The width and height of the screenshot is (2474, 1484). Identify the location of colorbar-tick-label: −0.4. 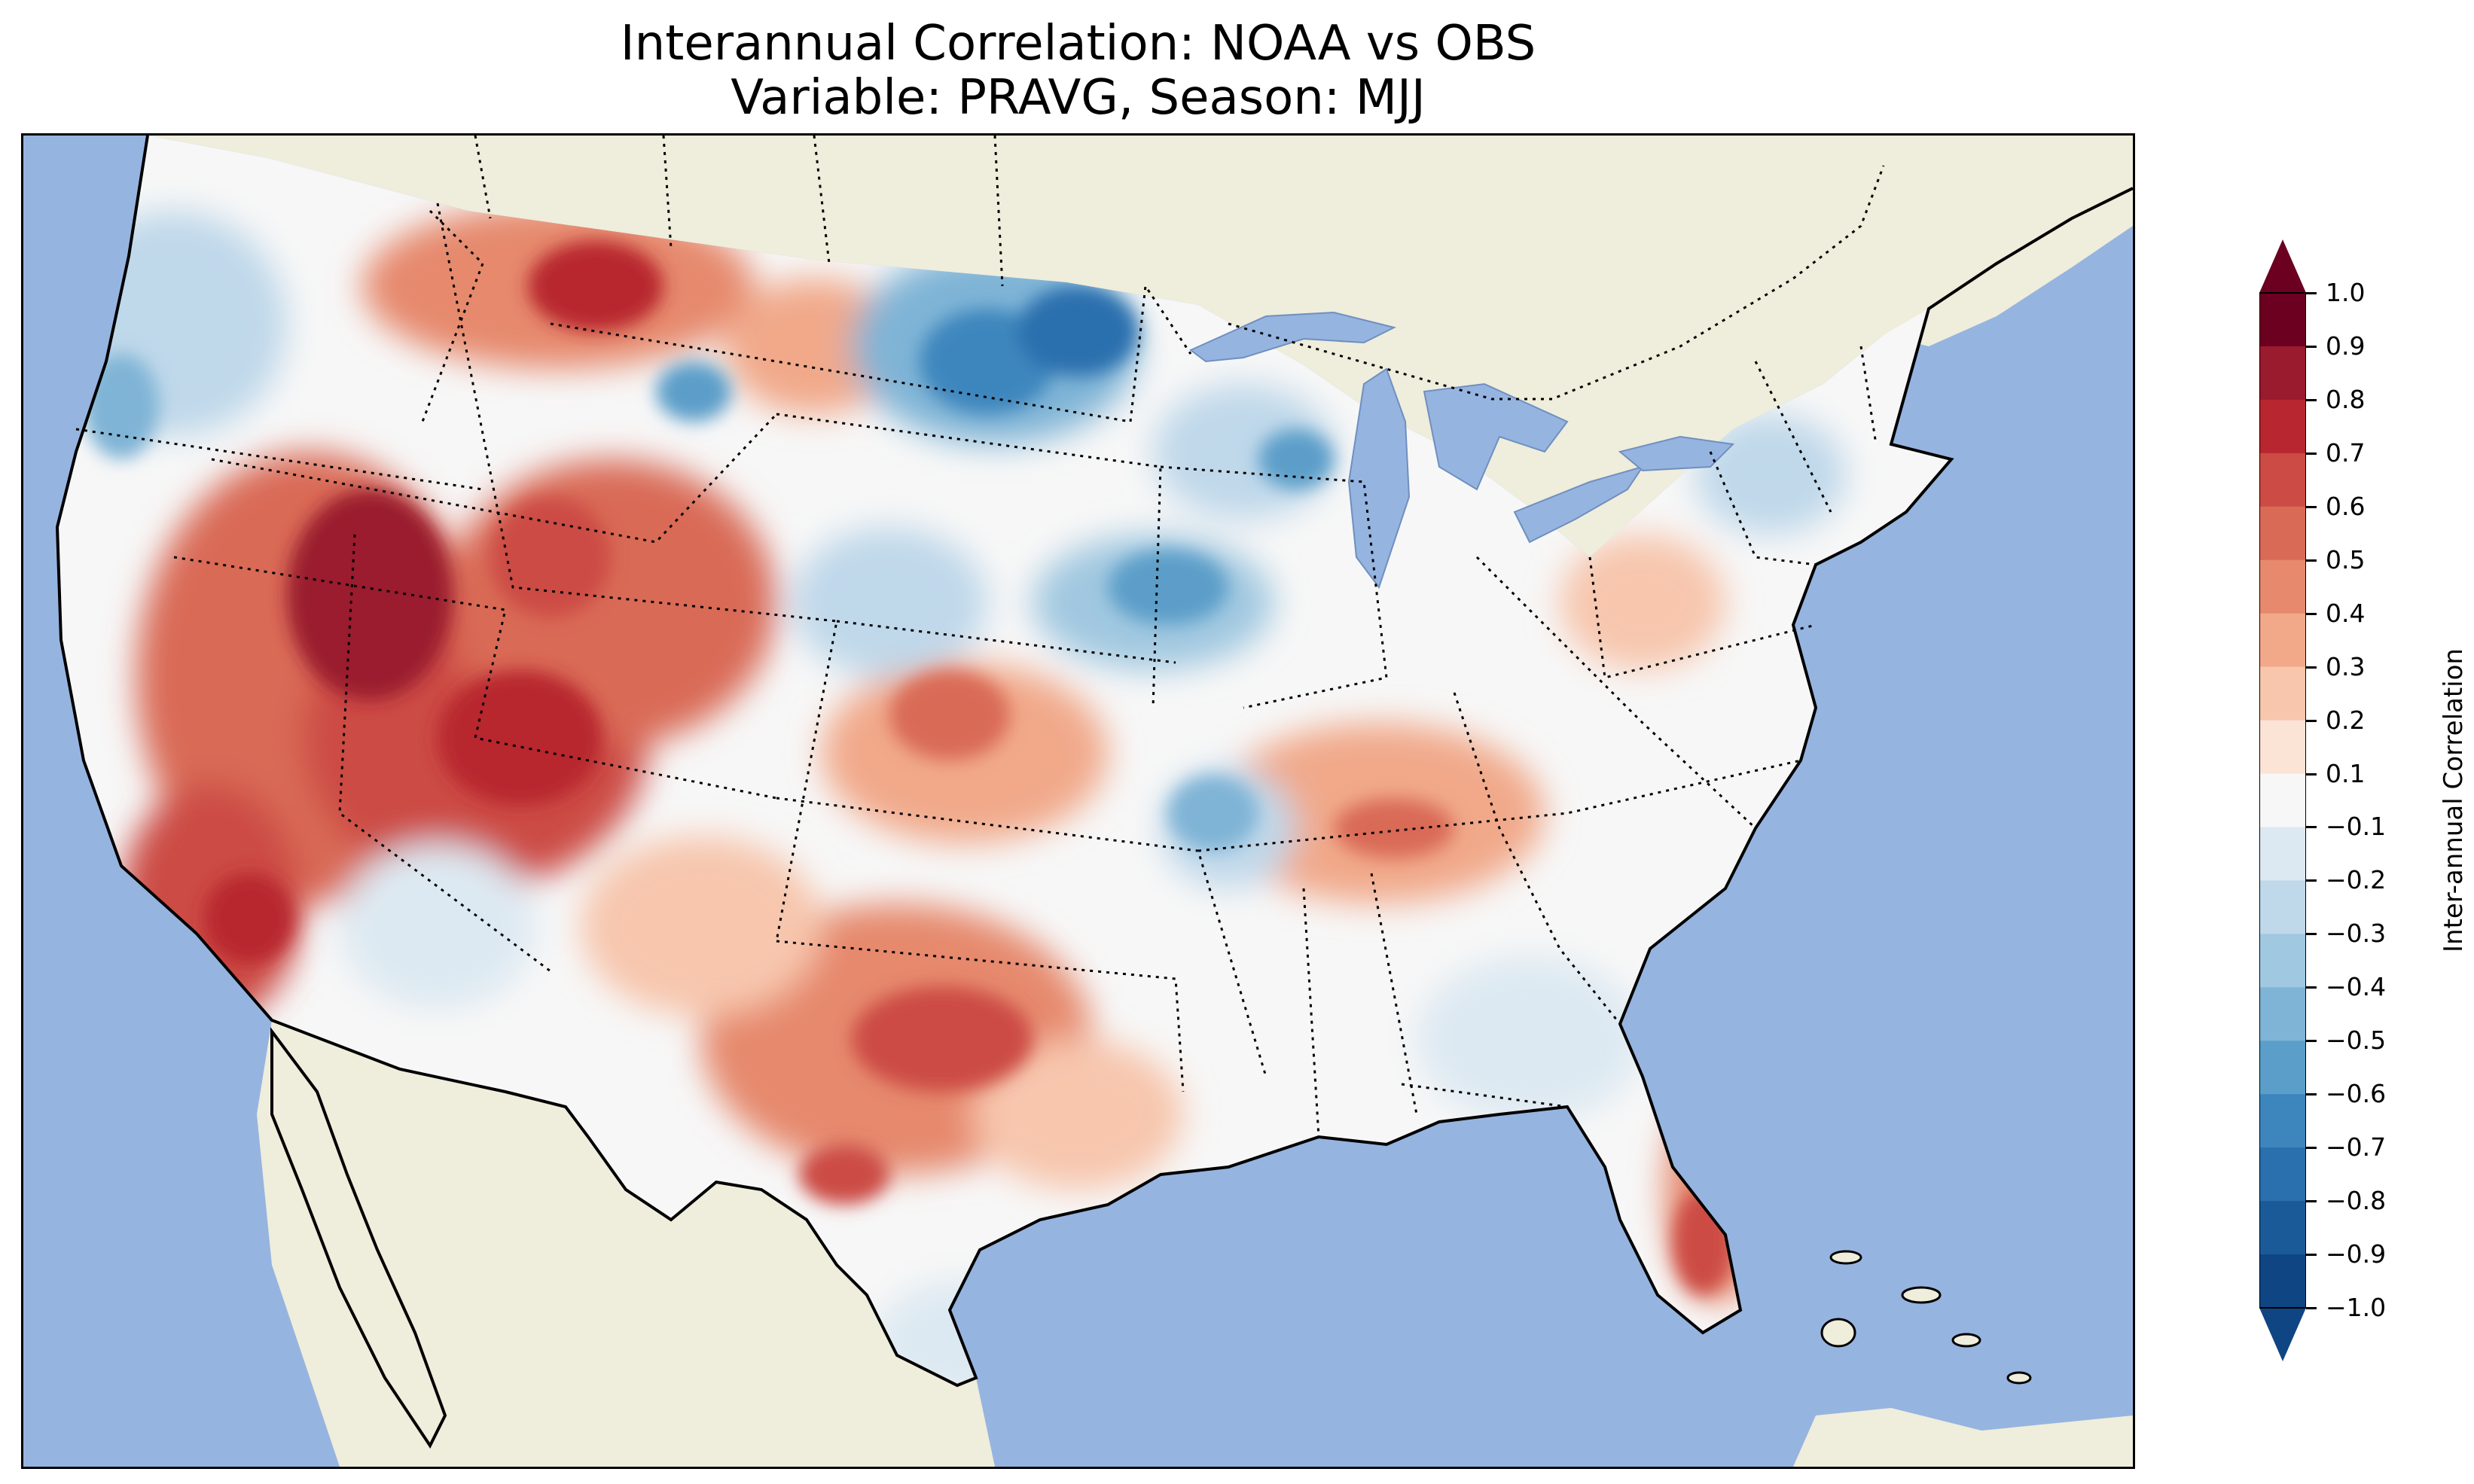
(2356, 987).